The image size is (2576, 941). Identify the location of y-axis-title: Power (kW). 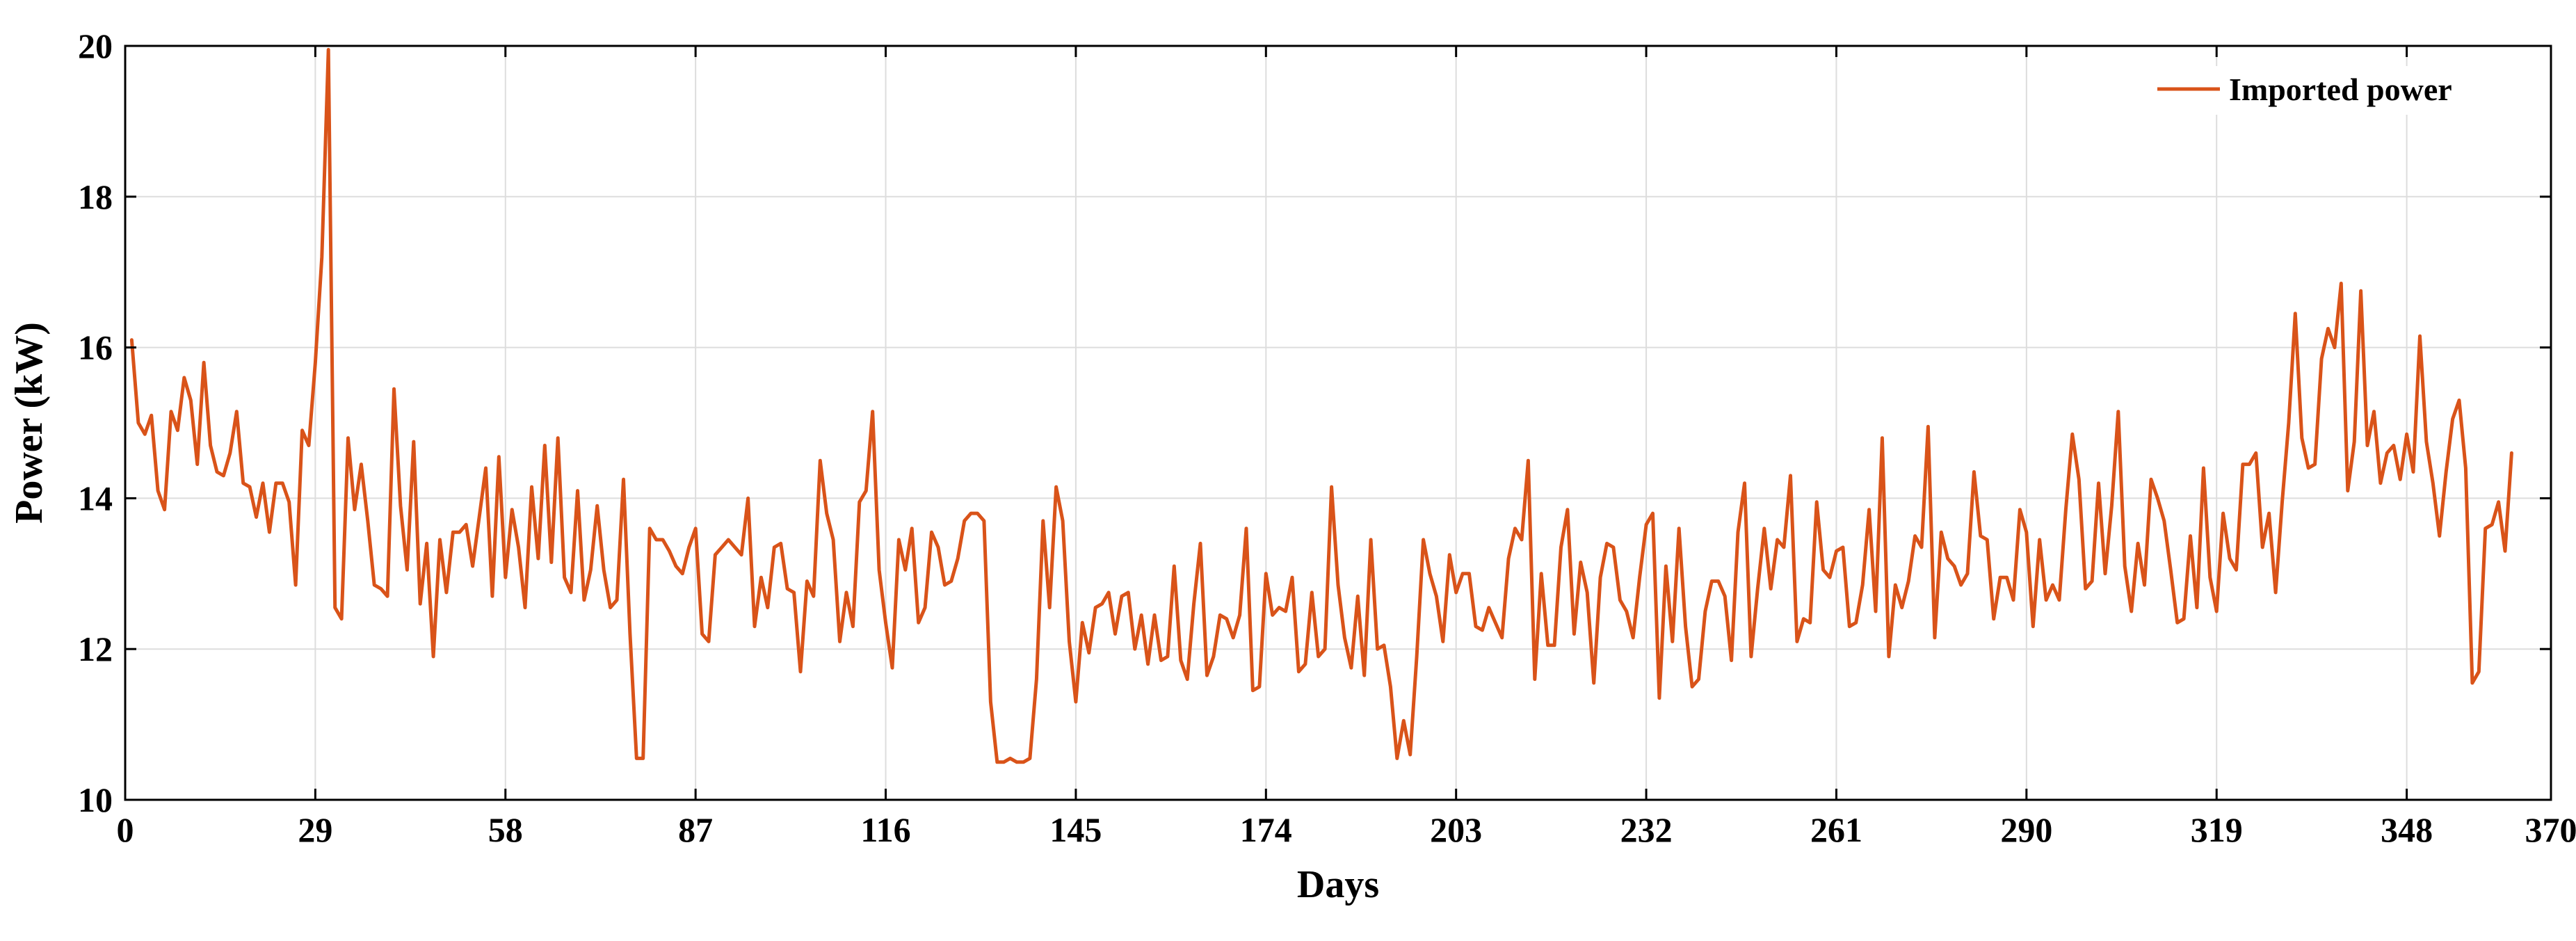
(29, 423).